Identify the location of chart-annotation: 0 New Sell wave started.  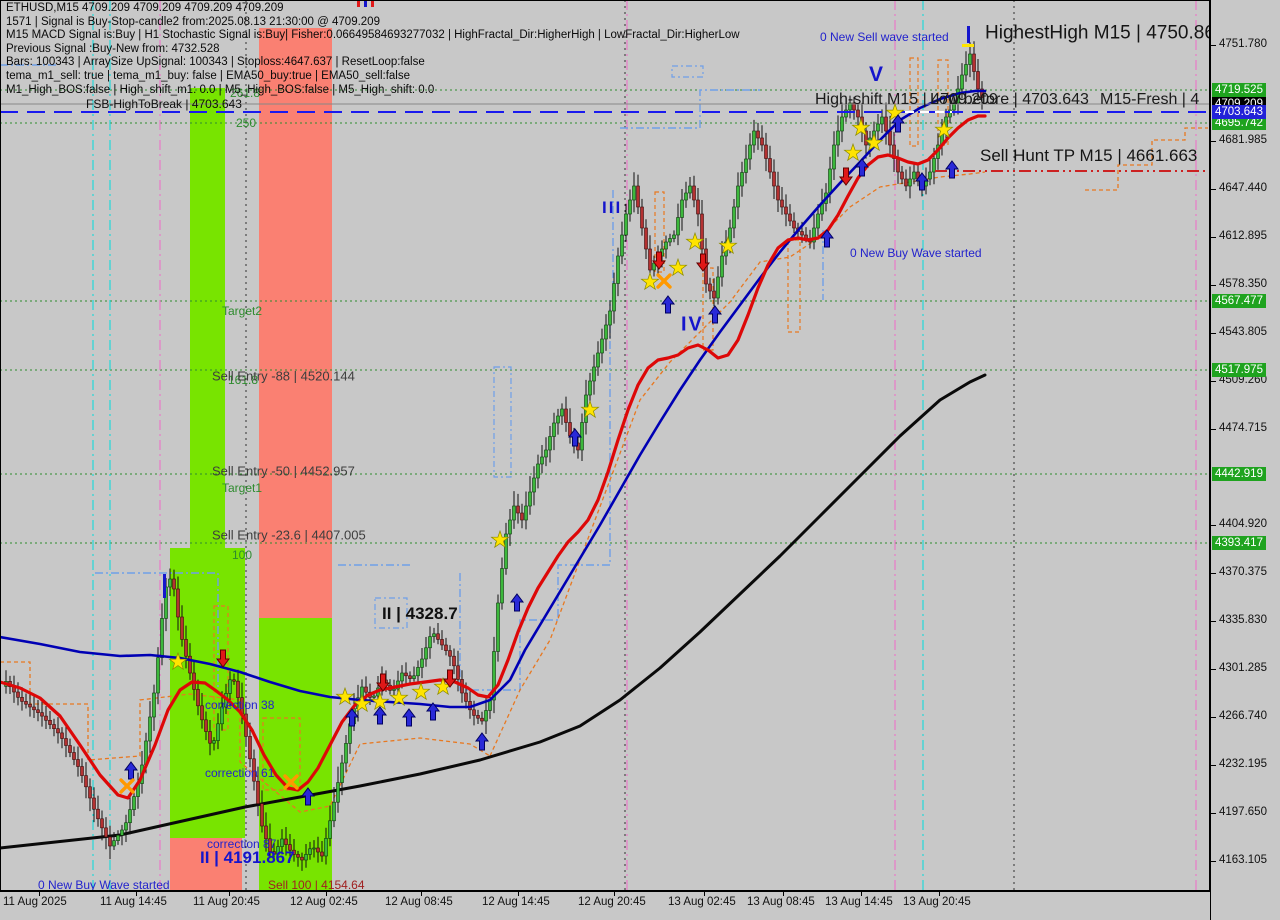
(884, 37).